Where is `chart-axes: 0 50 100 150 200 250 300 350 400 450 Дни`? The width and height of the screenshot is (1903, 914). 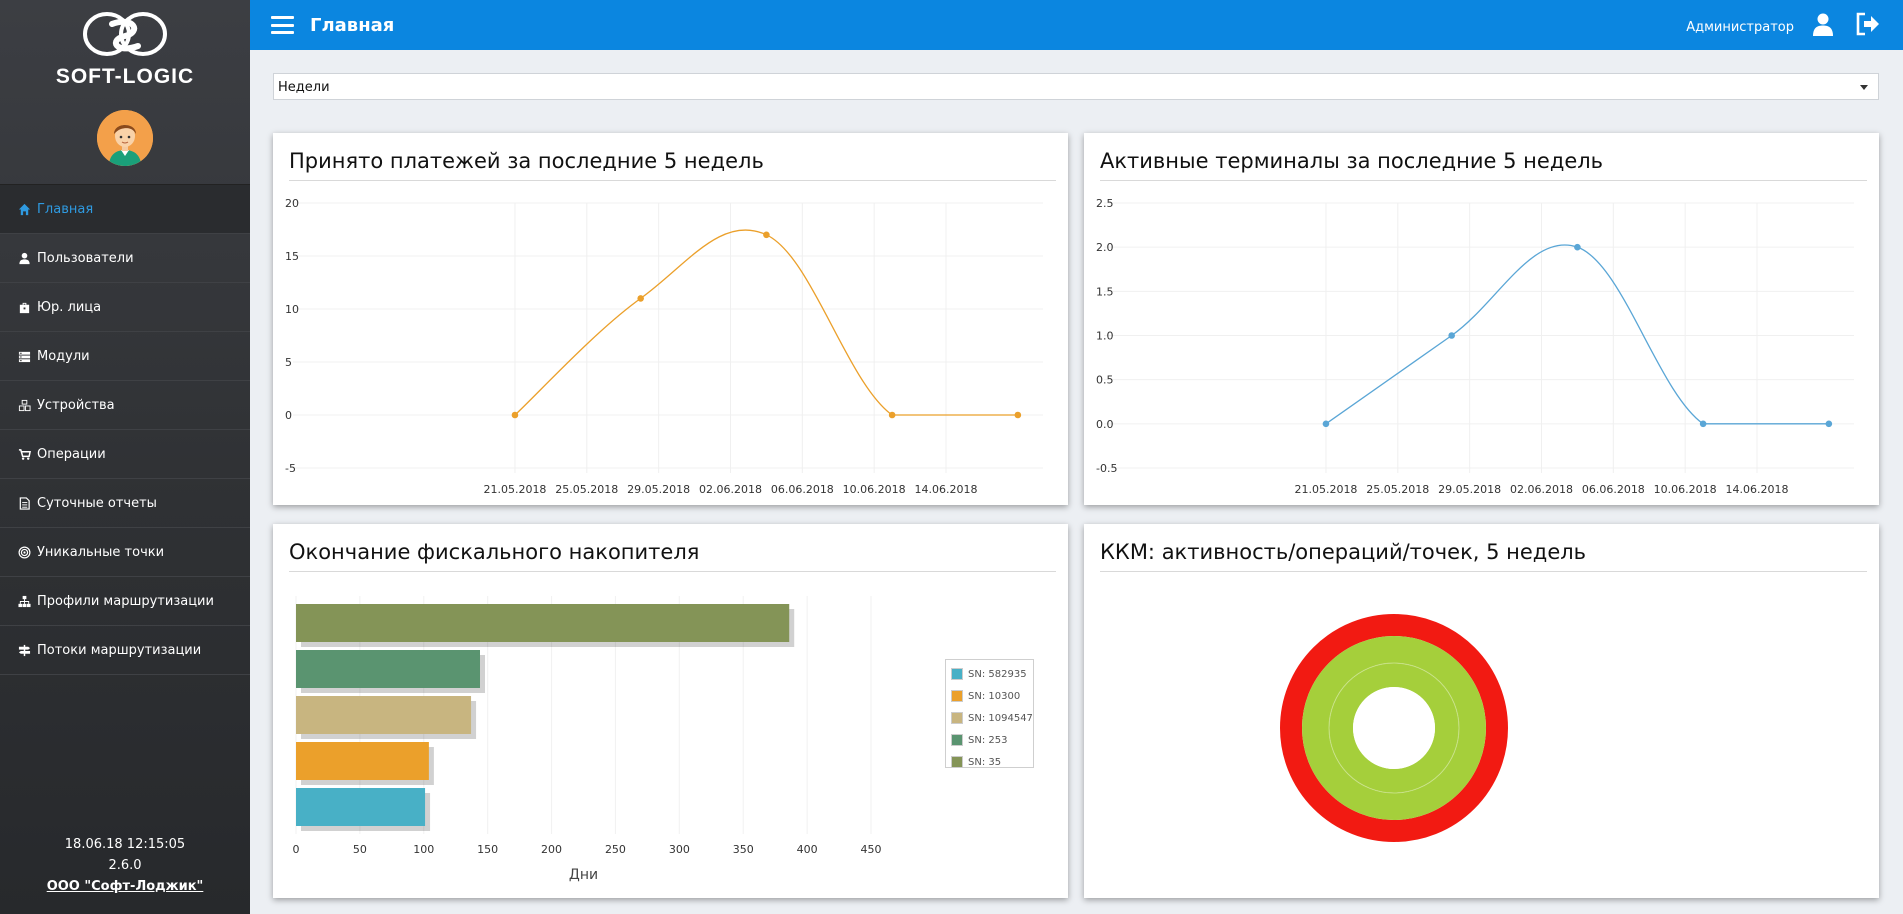
chart-axes: 0 50 100 150 200 250 300 350 400 450 Дни is located at coordinates (587, 739).